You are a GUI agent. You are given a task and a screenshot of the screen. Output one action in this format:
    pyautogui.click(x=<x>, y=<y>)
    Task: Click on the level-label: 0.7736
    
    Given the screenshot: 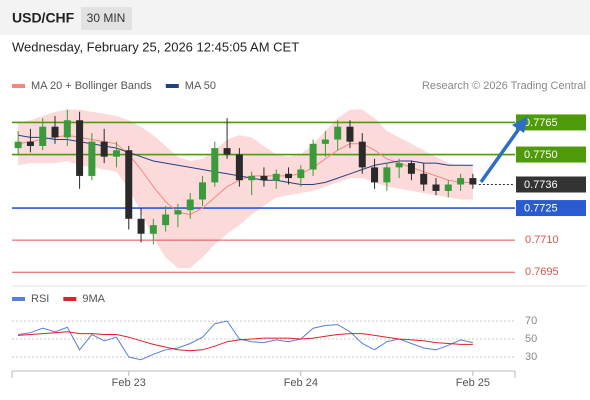 What is the action you would take?
    pyautogui.click(x=541, y=185)
    